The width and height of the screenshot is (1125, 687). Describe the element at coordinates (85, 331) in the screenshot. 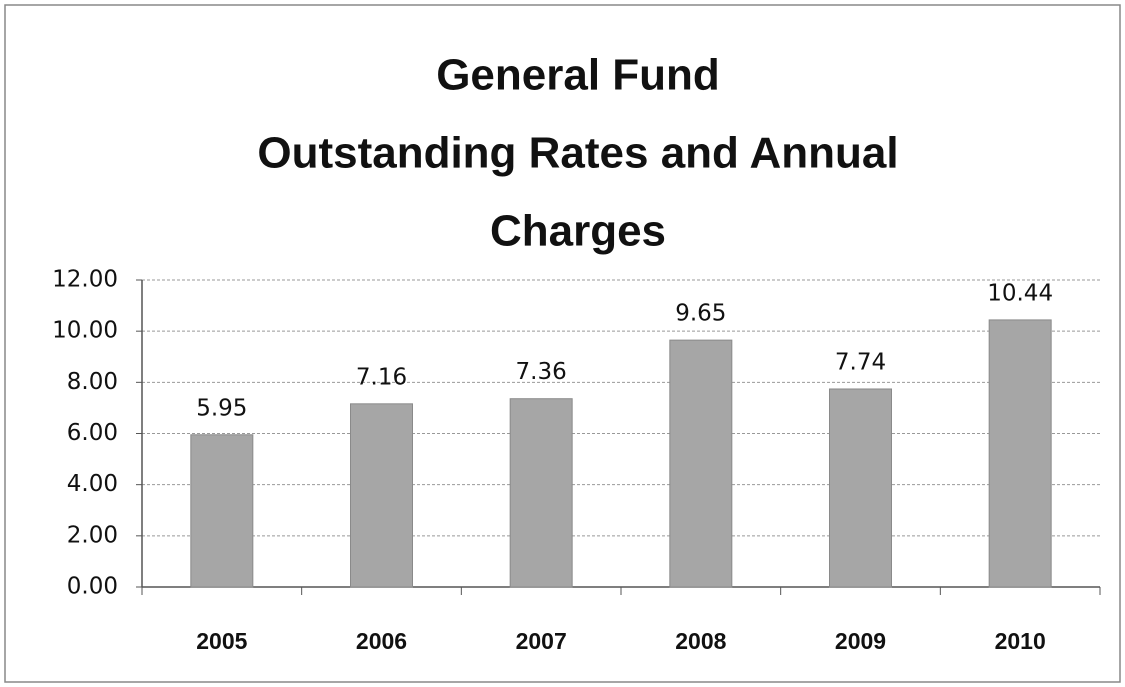

I see `y-tick-label: 10.00` at that location.